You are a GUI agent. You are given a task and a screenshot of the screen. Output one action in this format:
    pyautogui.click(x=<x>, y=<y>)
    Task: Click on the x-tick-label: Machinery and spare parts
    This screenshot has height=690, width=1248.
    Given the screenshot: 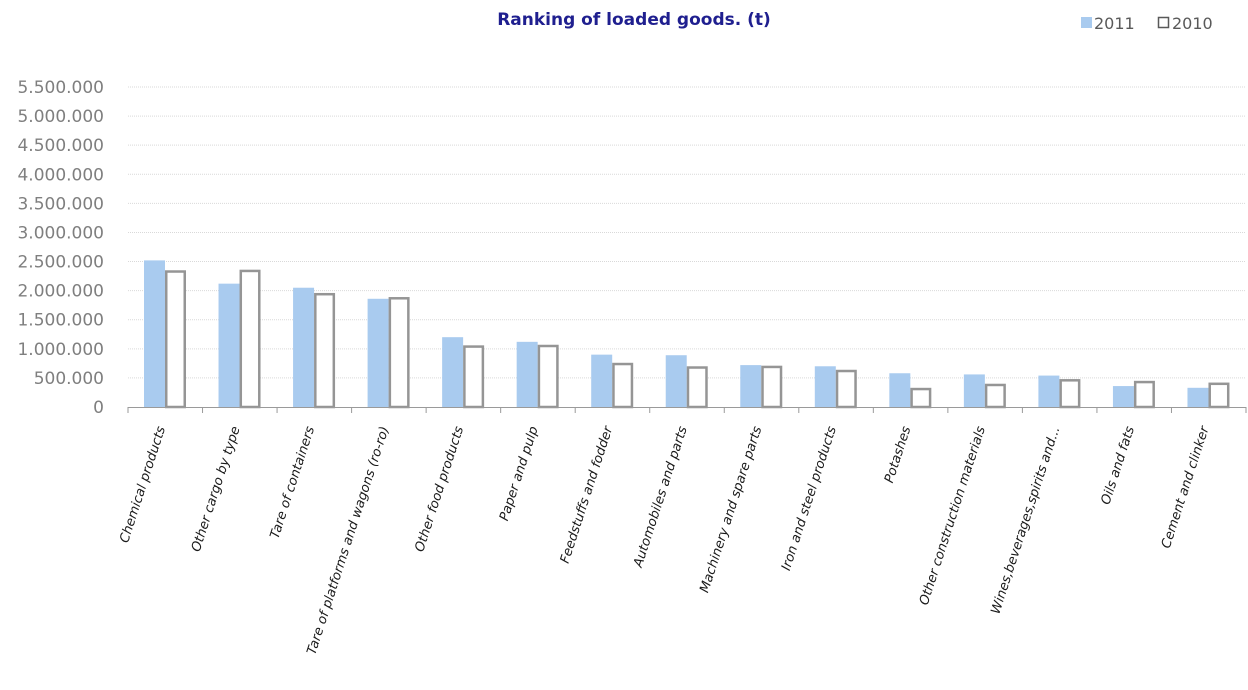 What is the action you would take?
    pyautogui.click(x=731, y=509)
    